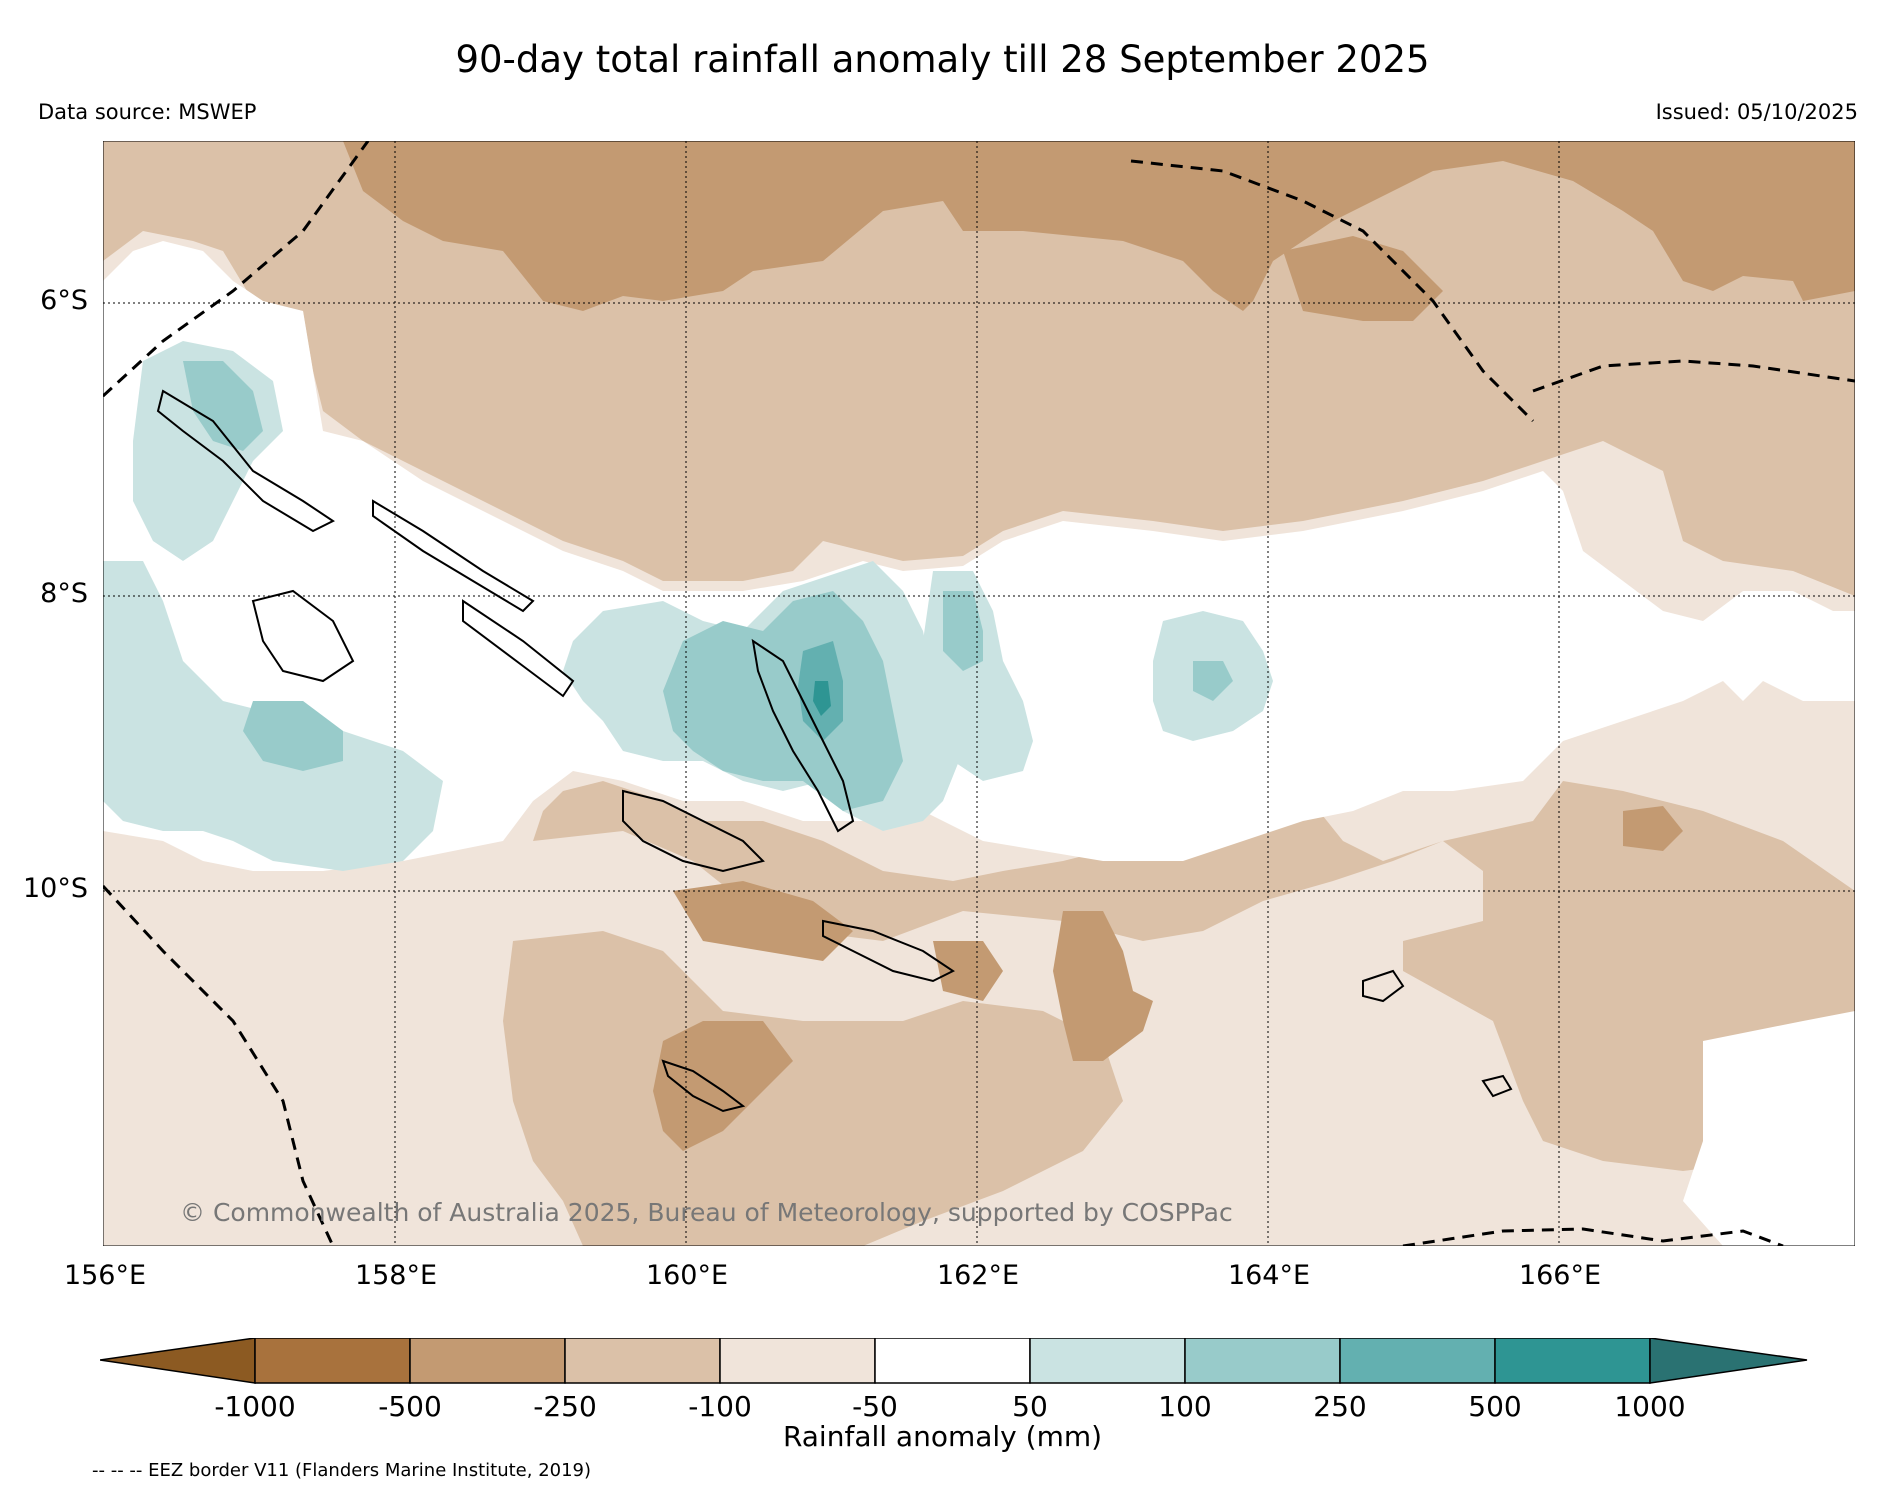  I want to click on lon-label-164e: 164°E, so click(1269, 1275).